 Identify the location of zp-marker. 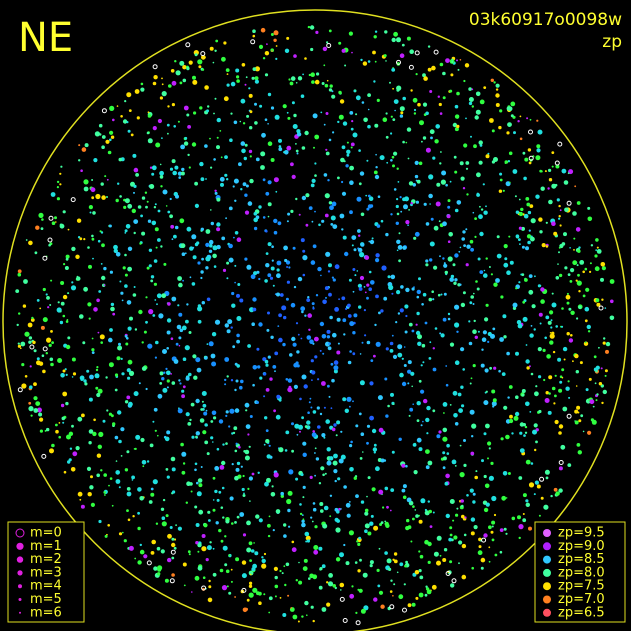
(547, 559).